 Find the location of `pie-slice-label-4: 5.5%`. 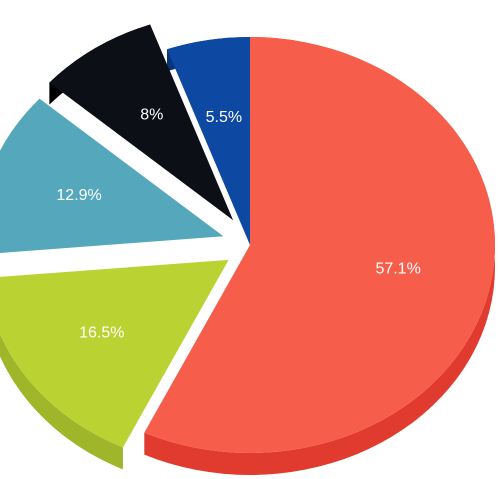

pie-slice-label-4: 5.5% is located at coordinates (224, 117).